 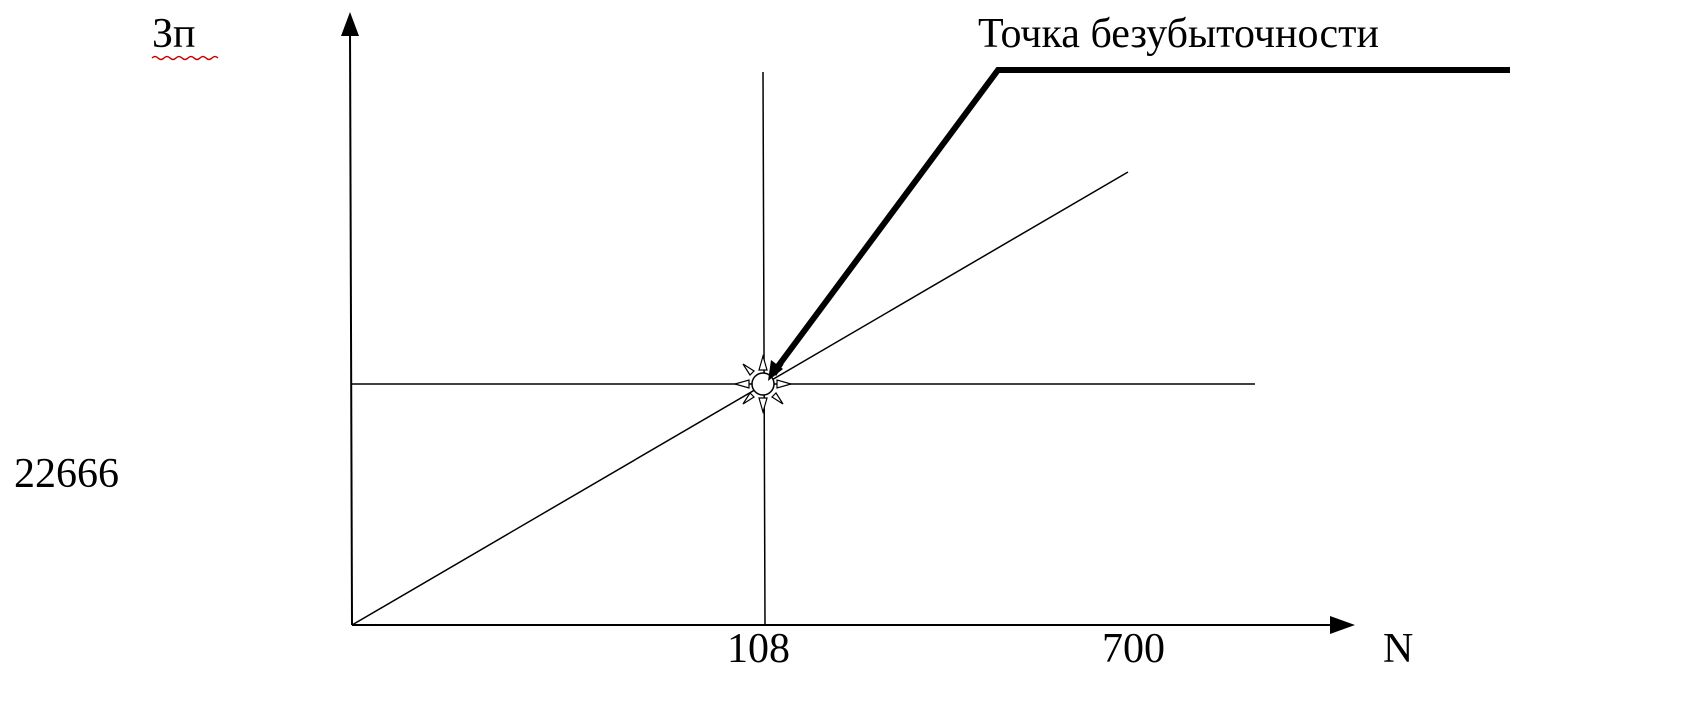 I want to click on x-axis-arrow, so click(x=1342, y=625).